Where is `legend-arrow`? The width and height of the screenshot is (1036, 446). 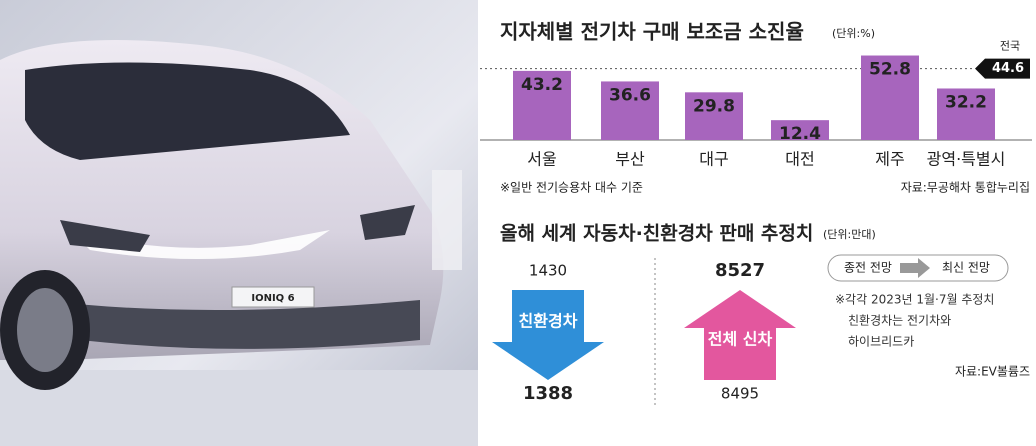 legend-arrow is located at coordinates (915, 268).